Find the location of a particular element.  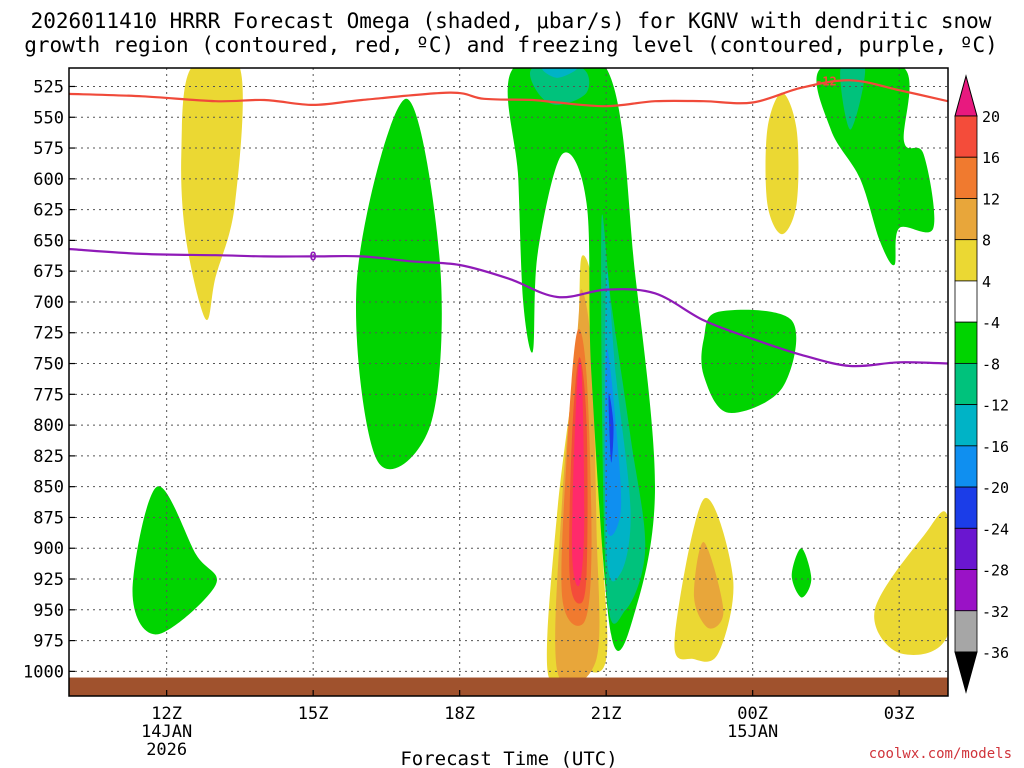

y-tick-label-825: 825 is located at coordinates (48, 457).